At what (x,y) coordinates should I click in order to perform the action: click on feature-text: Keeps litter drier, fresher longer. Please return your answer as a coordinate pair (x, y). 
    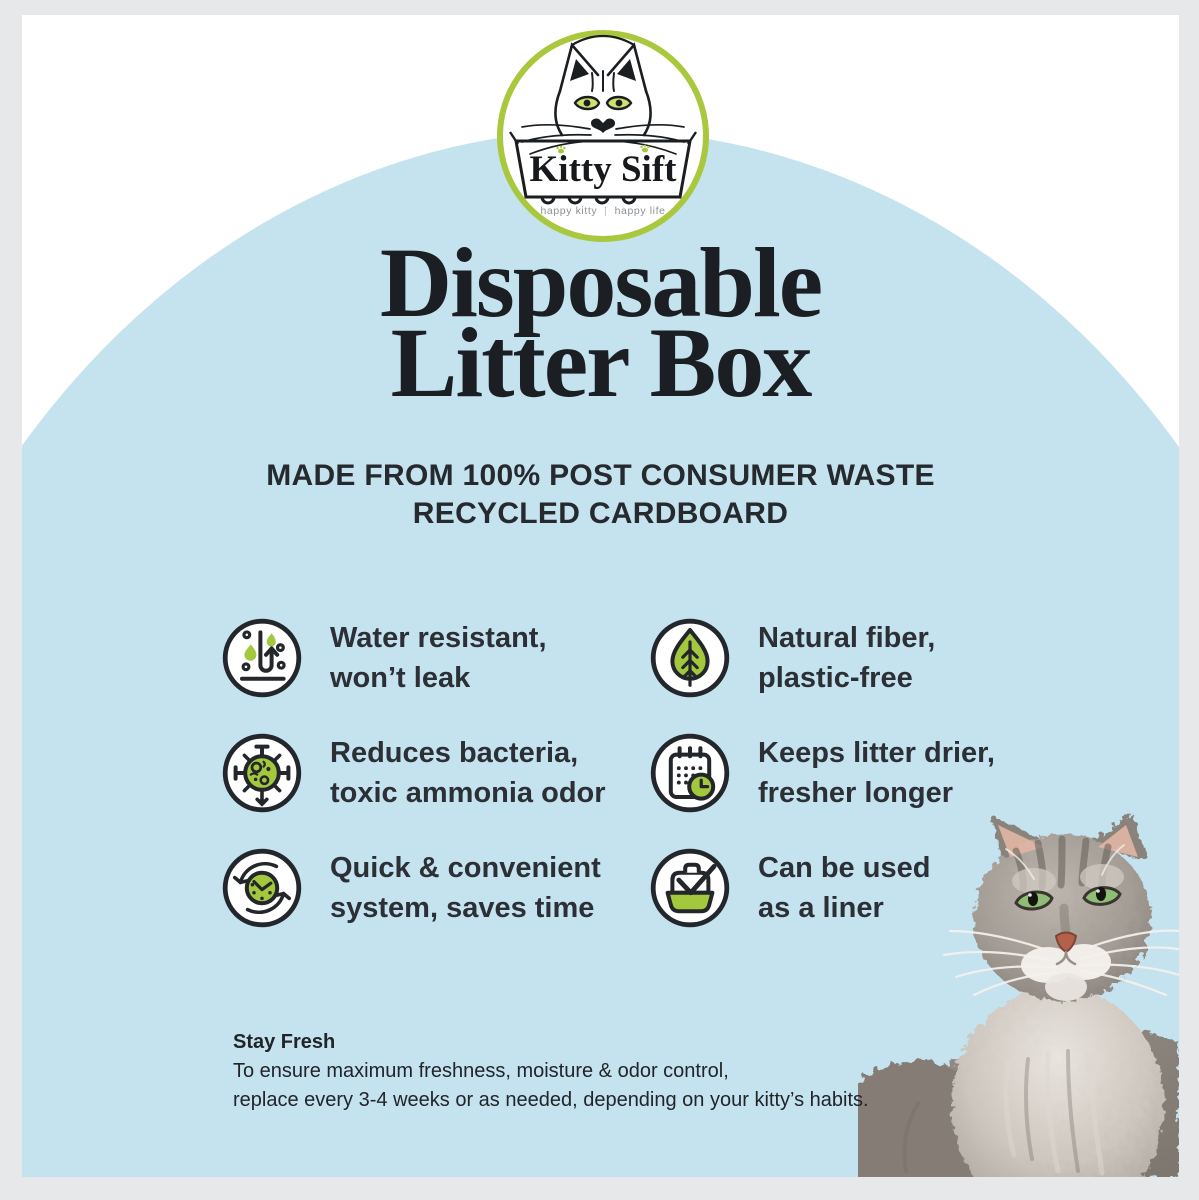
    Looking at the image, I should click on (876, 773).